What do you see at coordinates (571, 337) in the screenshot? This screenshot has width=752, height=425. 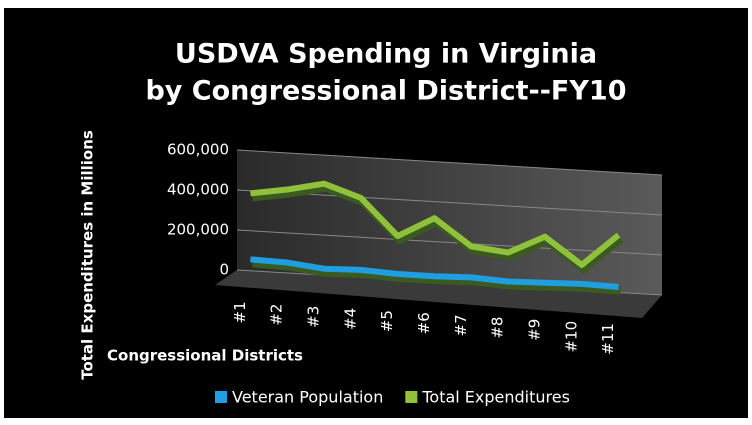 I see `x-tick-label: #10` at bounding box center [571, 337].